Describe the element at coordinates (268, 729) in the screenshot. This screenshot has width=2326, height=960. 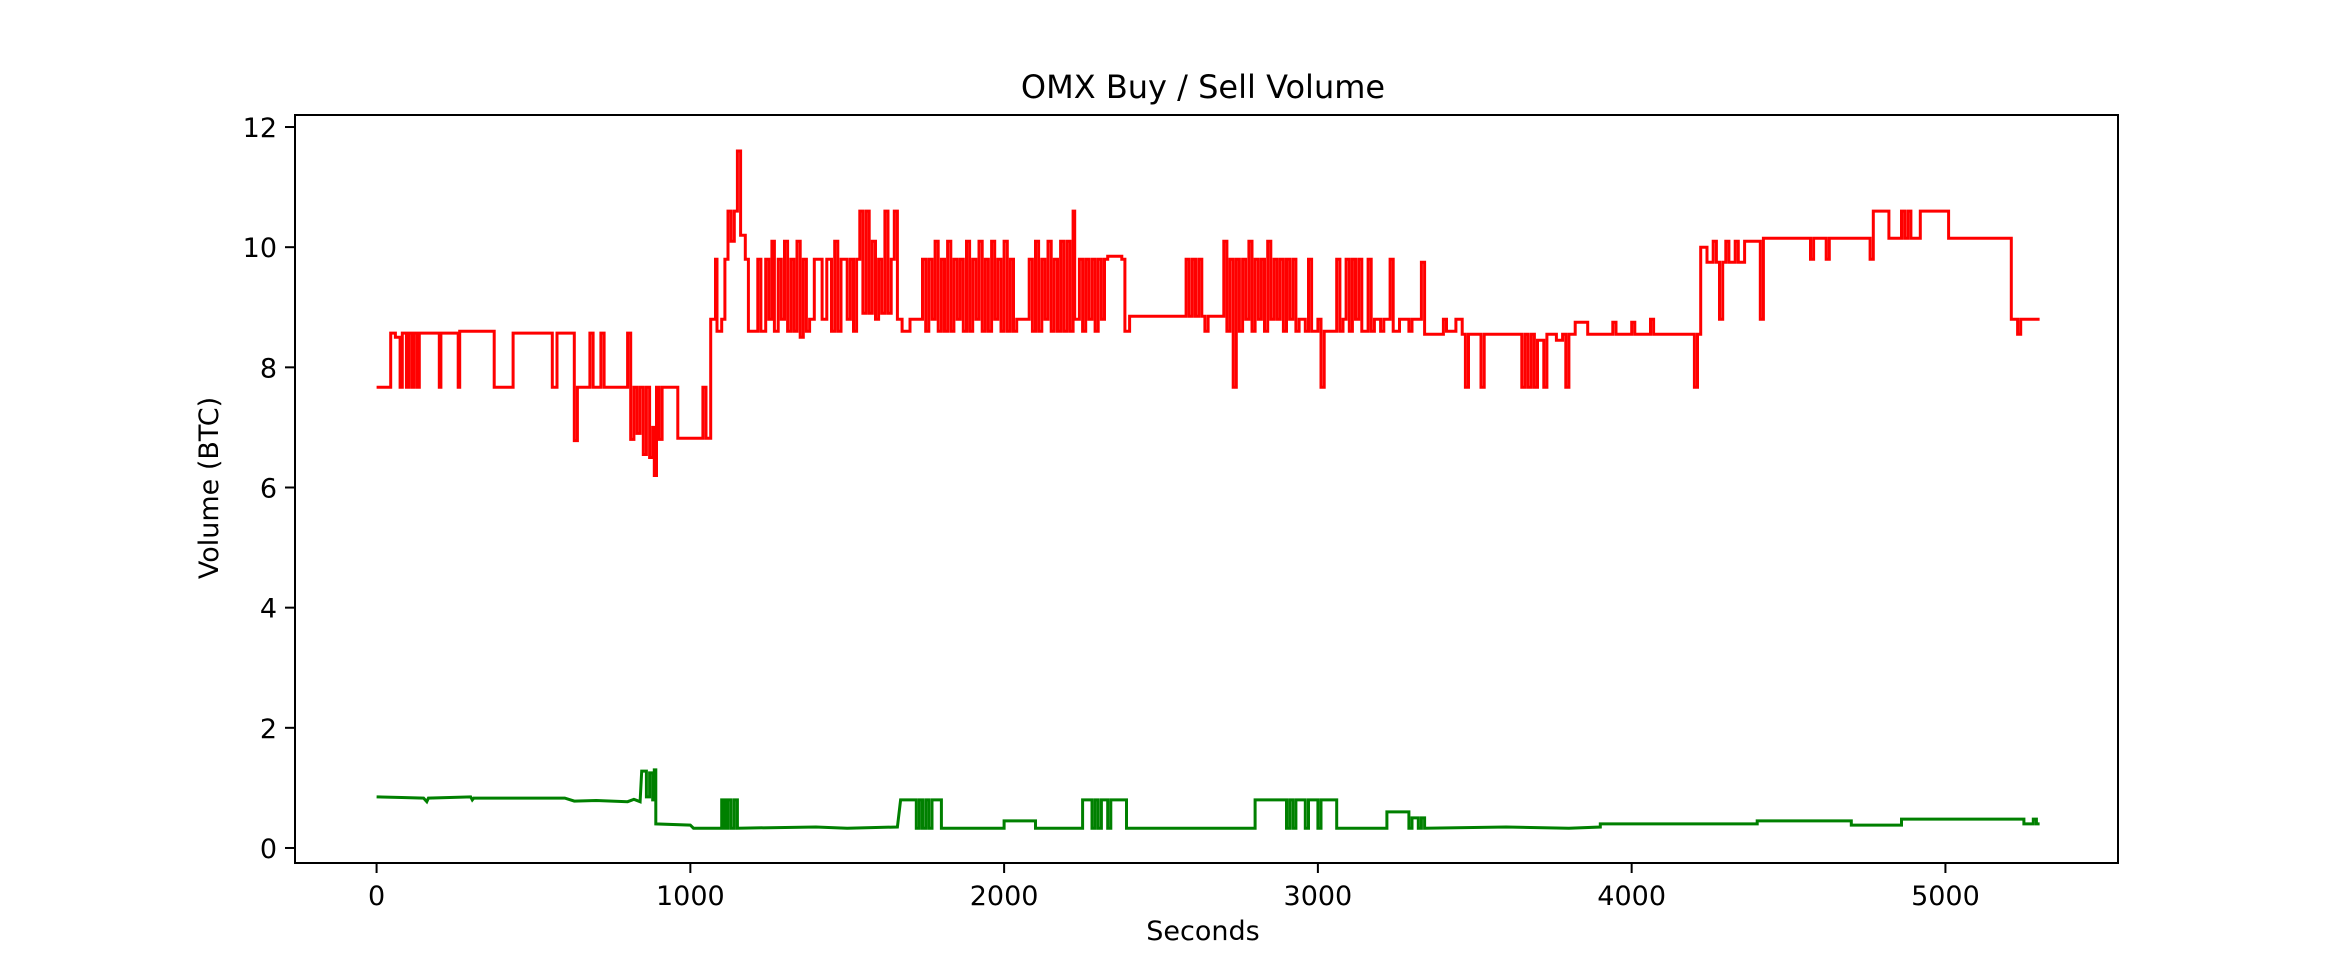
I see `y-tick-label: 2` at that location.